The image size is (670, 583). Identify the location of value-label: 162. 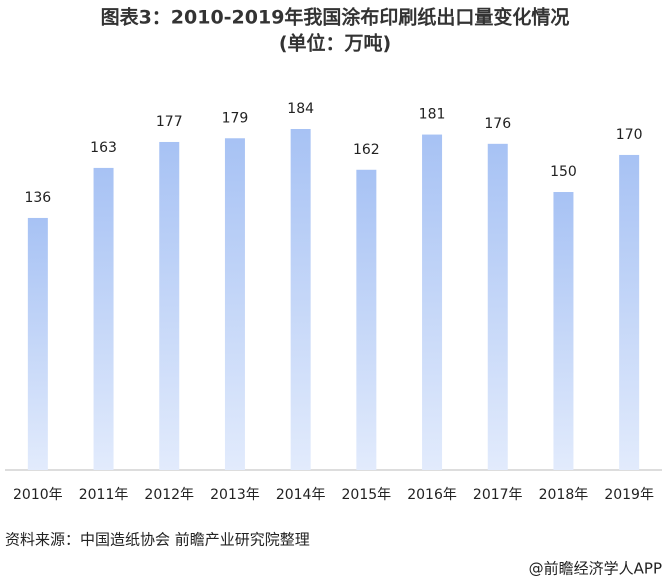
(366, 150).